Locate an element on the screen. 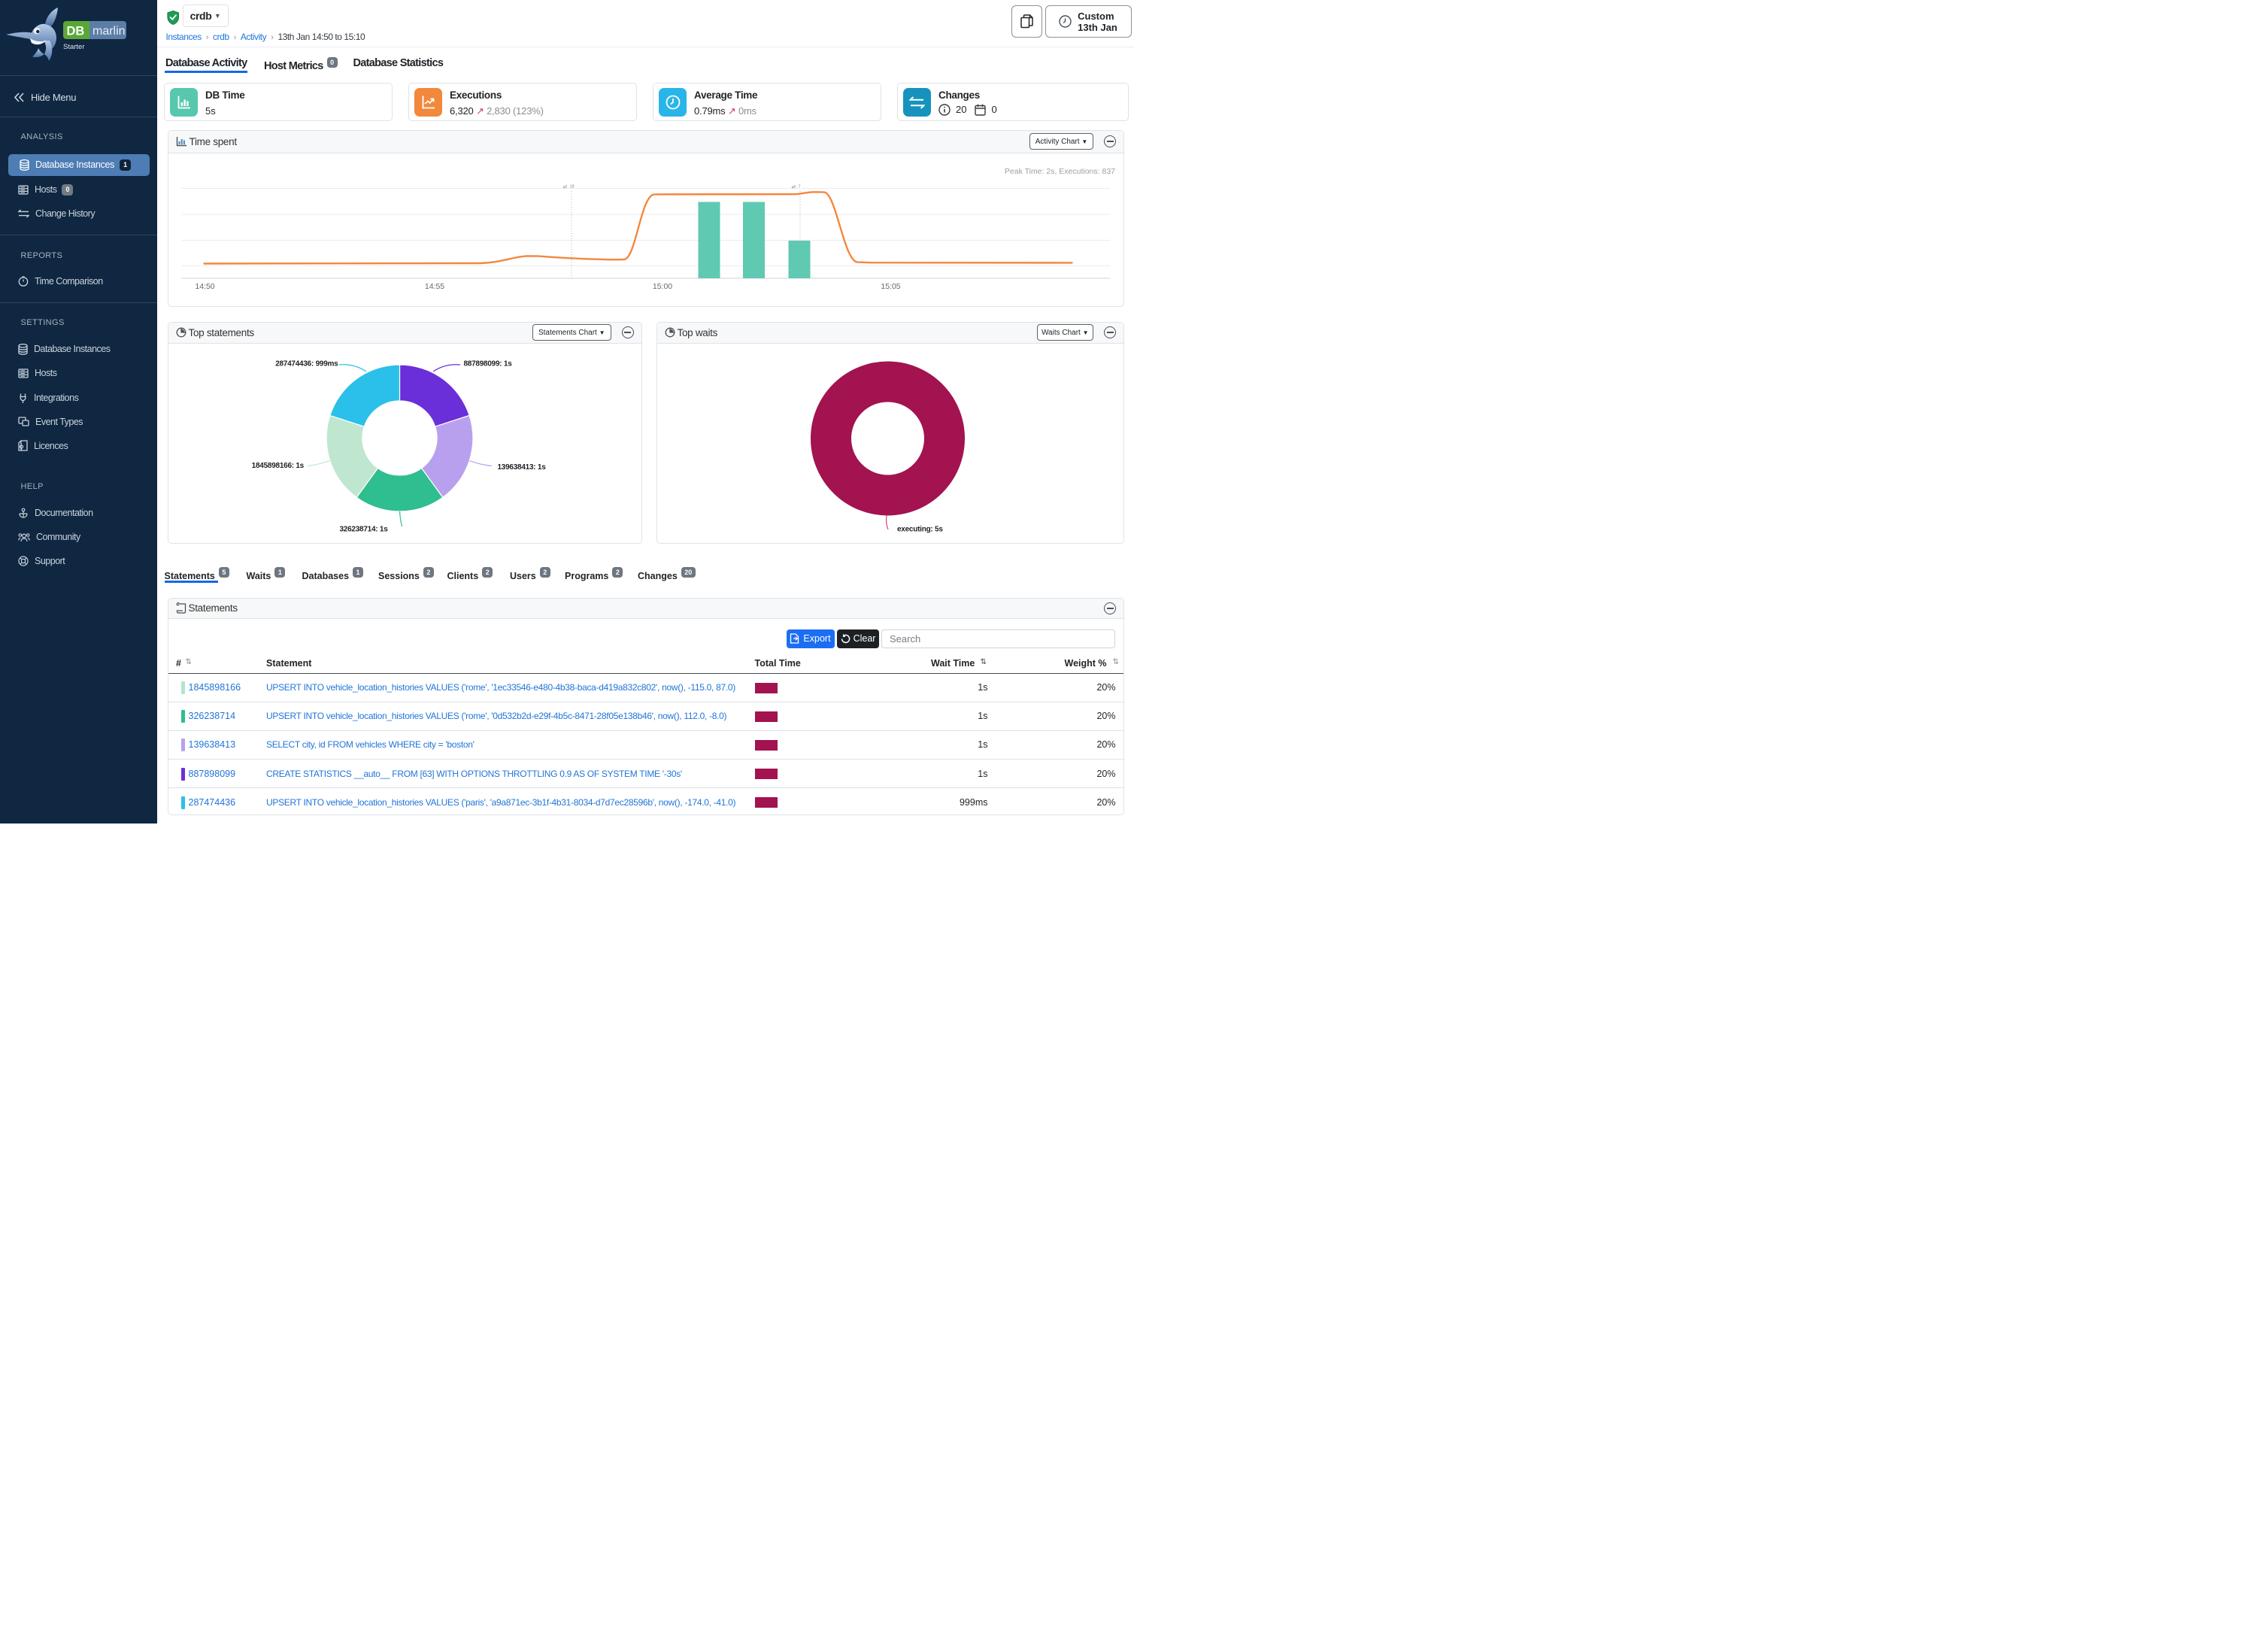 Image resolution: width=2268 pixels, height=1647 pixels. svg-text: DB is located at coordinates (76, 31).